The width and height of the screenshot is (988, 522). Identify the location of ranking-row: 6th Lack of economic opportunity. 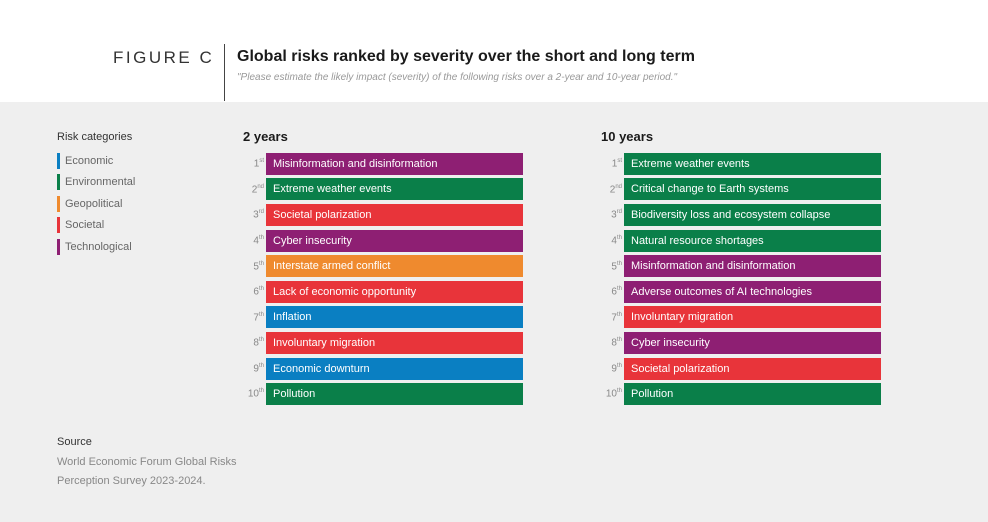
(379, 292).